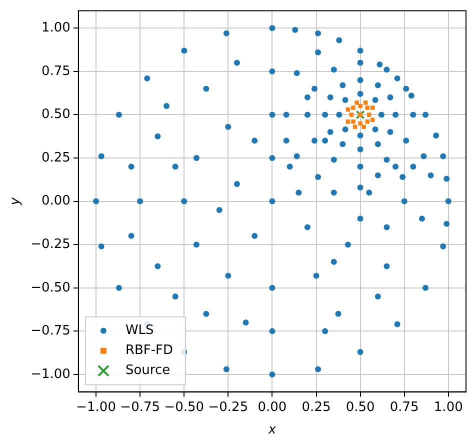  I want to click on y-tick-label: 0.50, so click(55, 114).